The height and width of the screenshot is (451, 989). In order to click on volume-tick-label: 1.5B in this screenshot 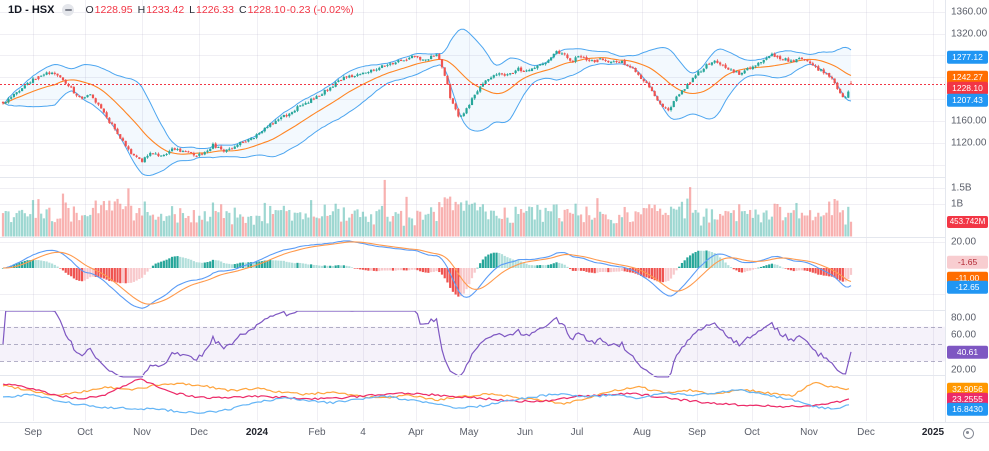, I will do `click(961, 188)`.